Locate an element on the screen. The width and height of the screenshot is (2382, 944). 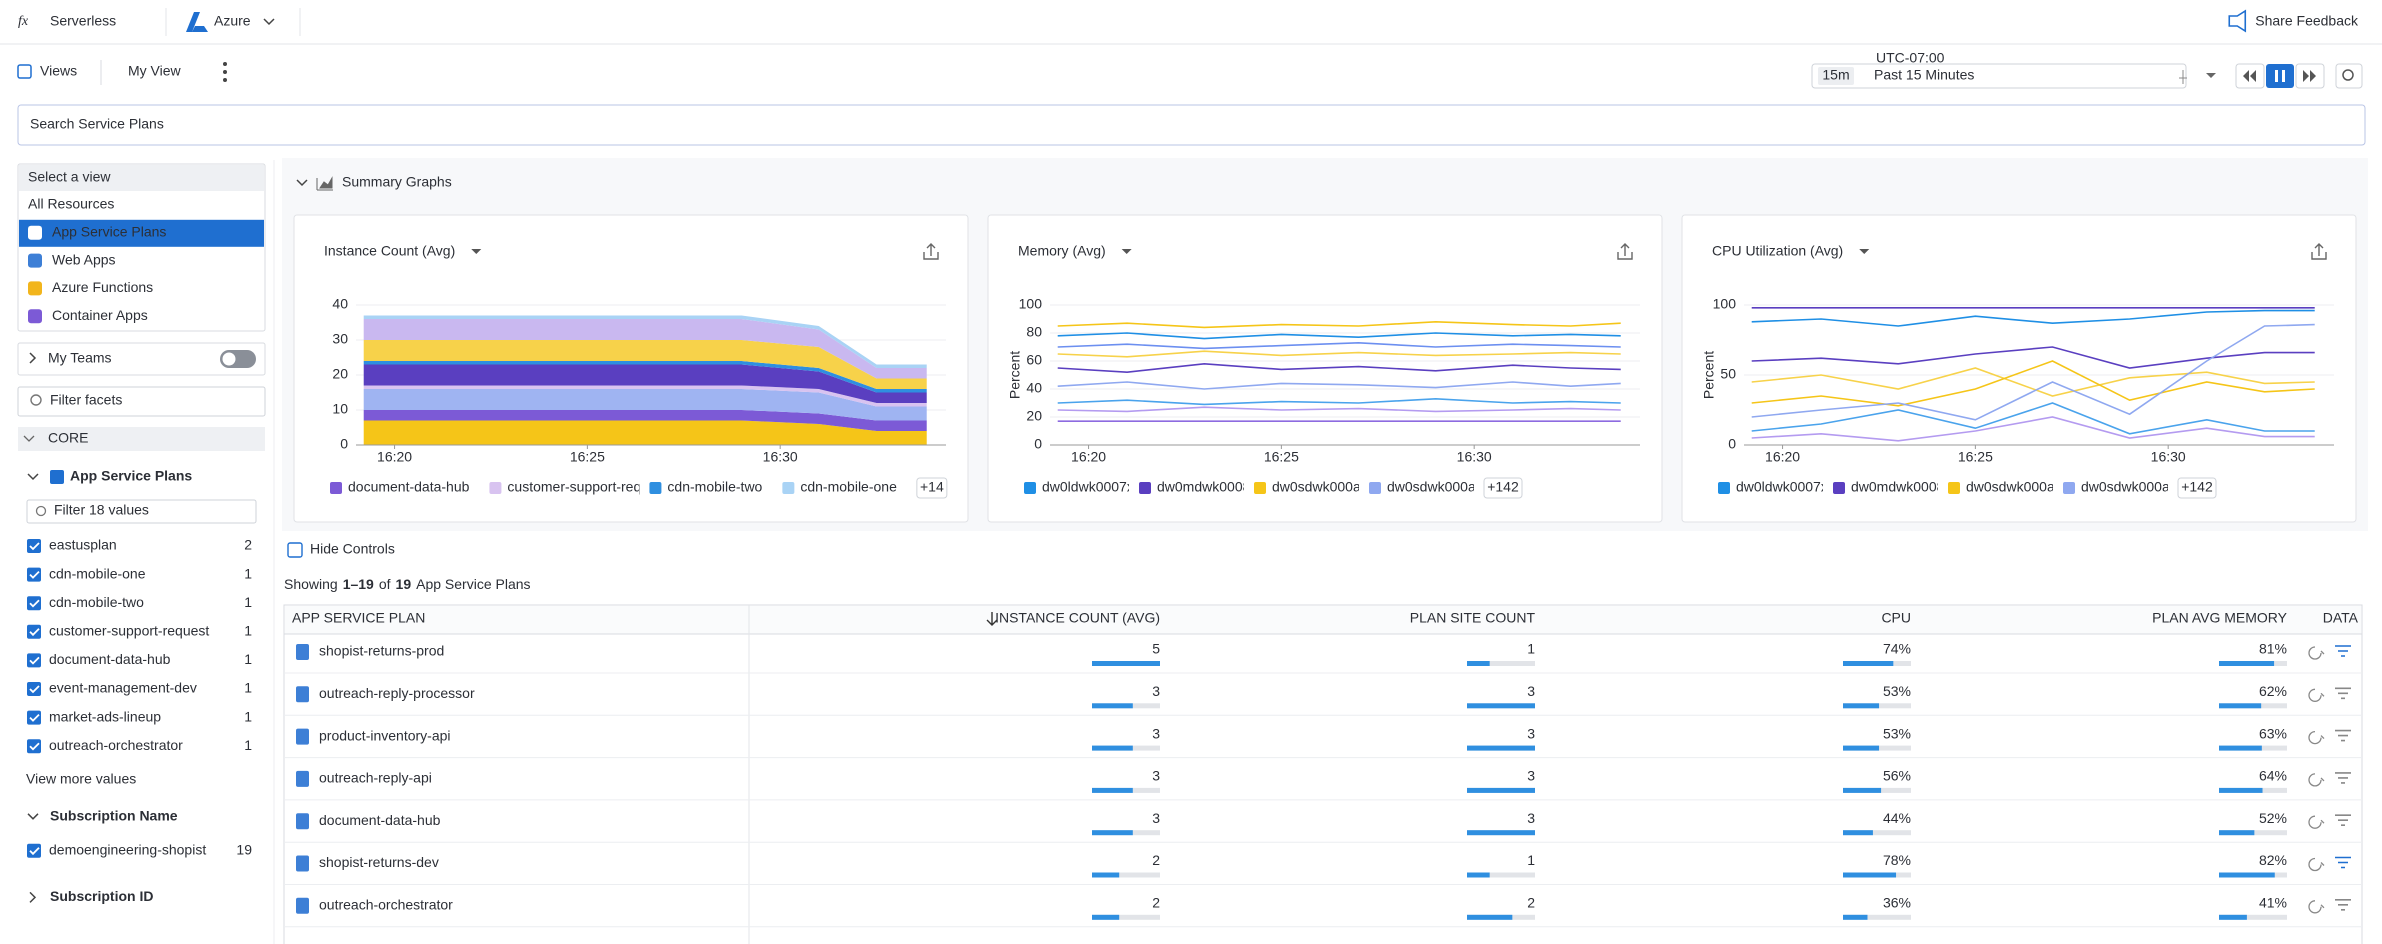
plan-name: document-data-hub is located at coordinates (380, 820).